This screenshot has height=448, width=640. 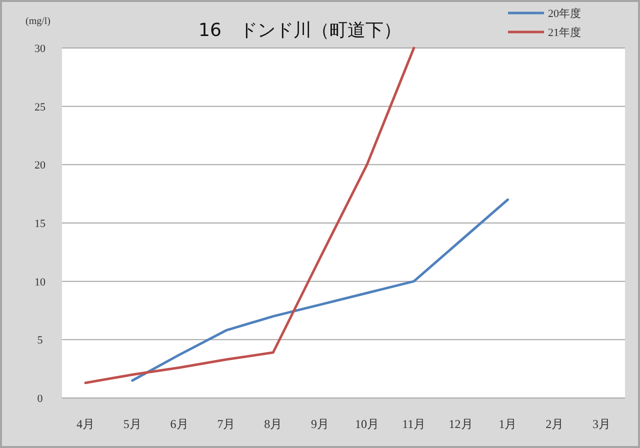 What do you see at coordinates (40, 49) in the screenshot?
I see `y-tick-label: 30` at bounding box center [40, 49].